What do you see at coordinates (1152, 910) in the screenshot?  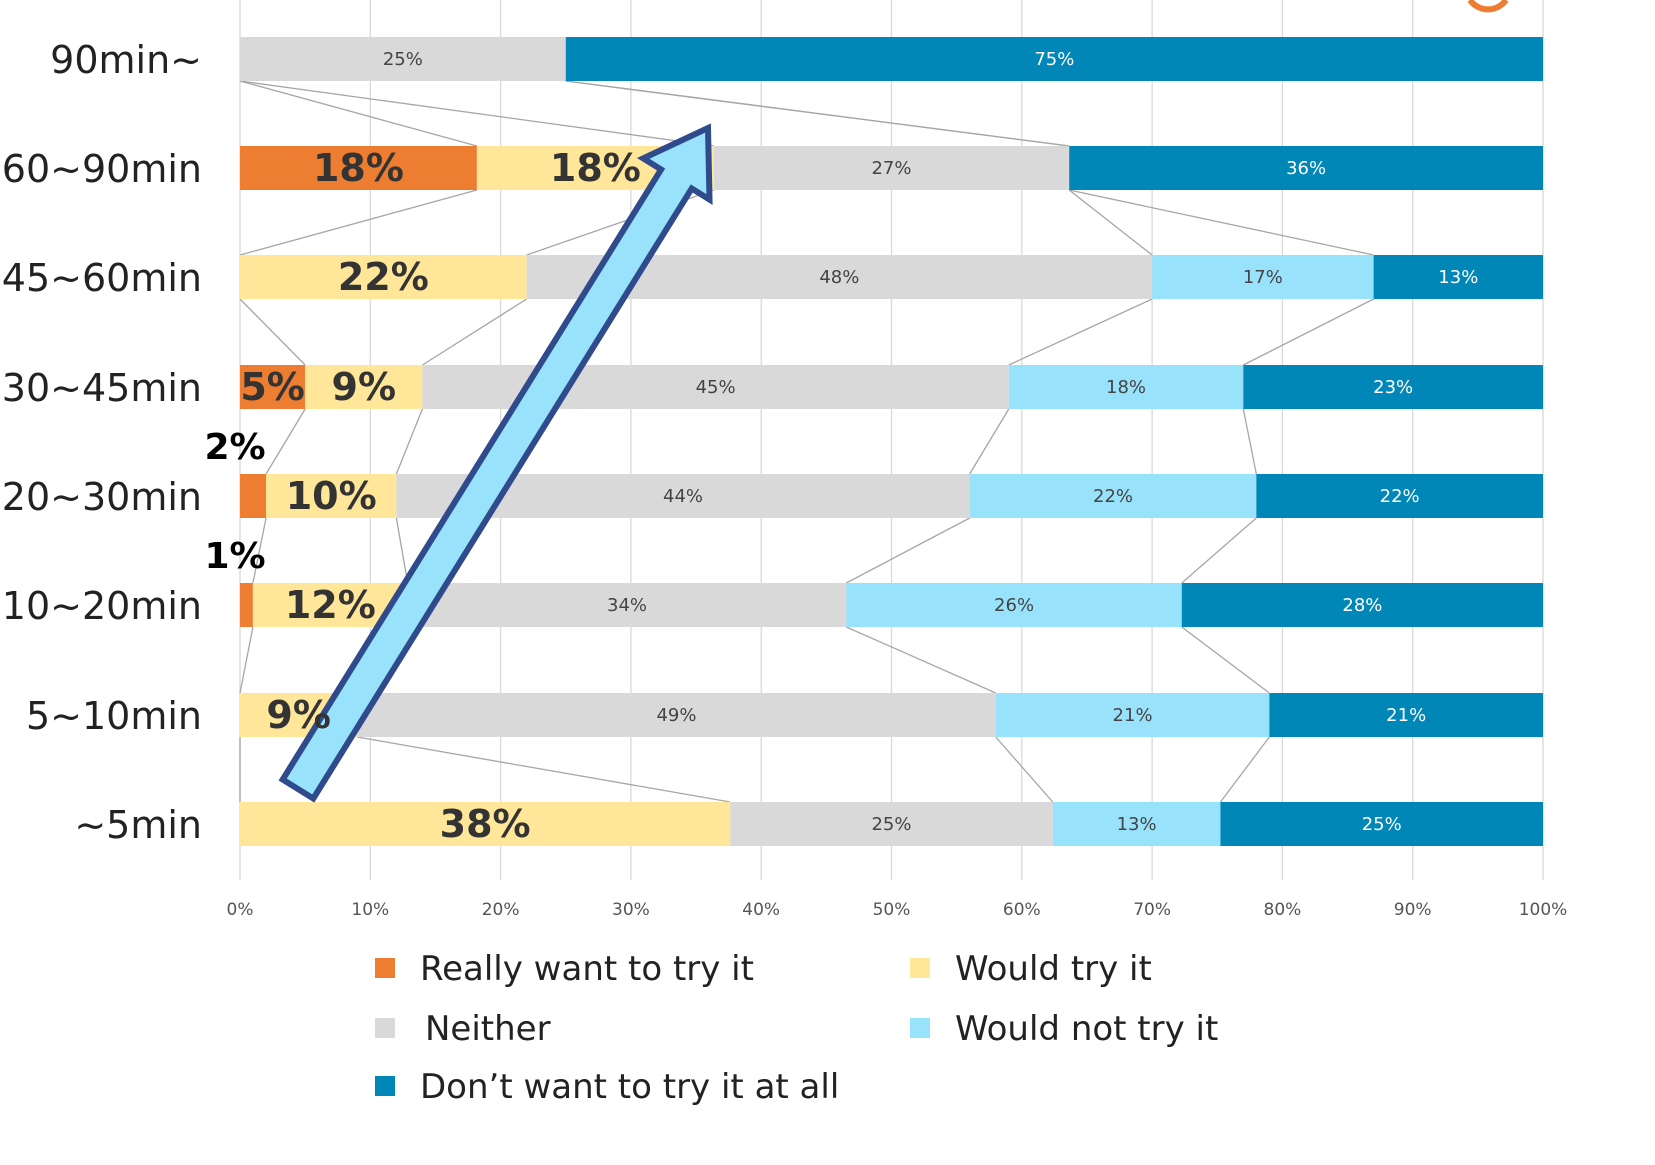 I see `x-tick-label: 70%` at bounding box center [1152, 910].